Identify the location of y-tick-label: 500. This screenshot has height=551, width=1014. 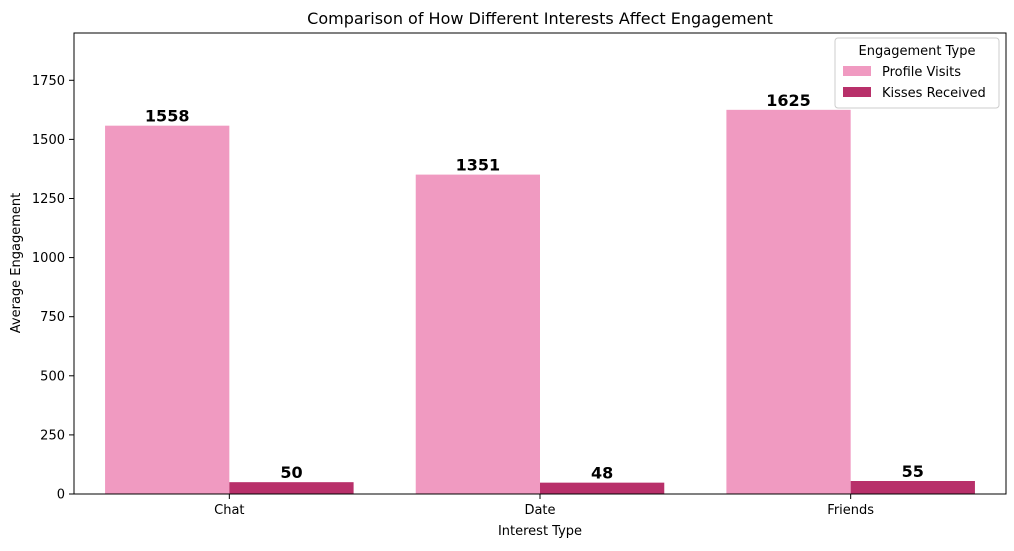
(52, 376).